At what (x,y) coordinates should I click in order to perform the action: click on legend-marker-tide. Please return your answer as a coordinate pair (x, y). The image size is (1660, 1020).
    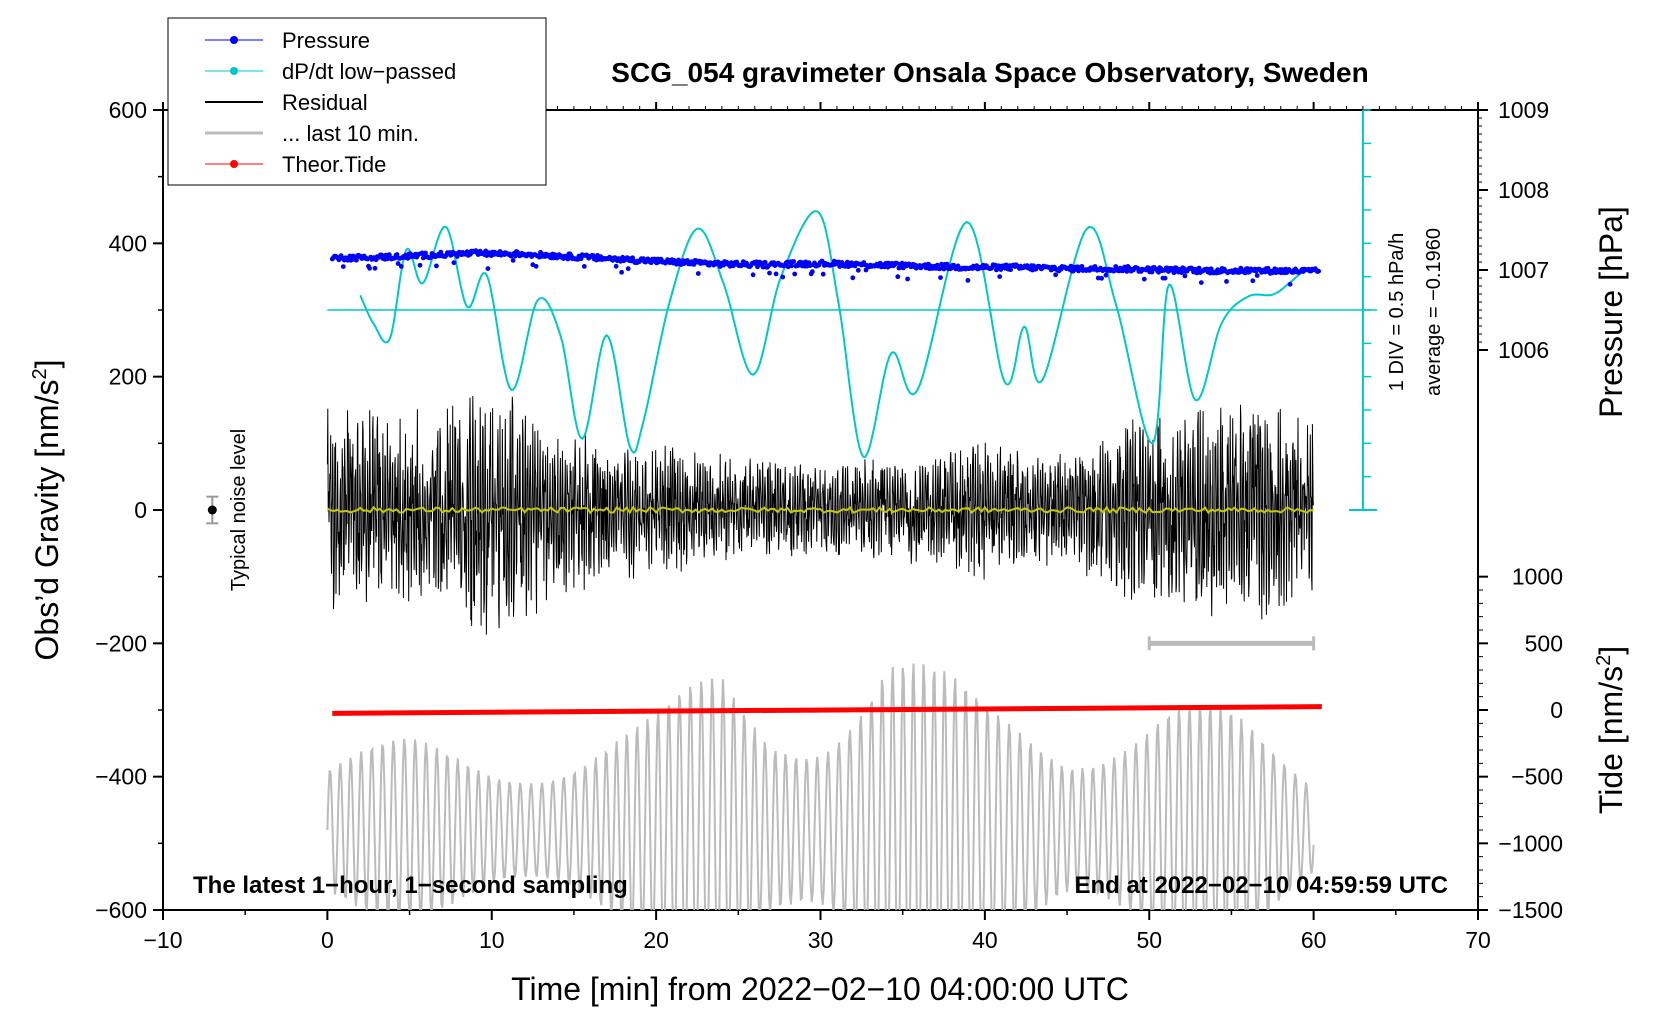
    Looking at the image, I should click on (234, 164).